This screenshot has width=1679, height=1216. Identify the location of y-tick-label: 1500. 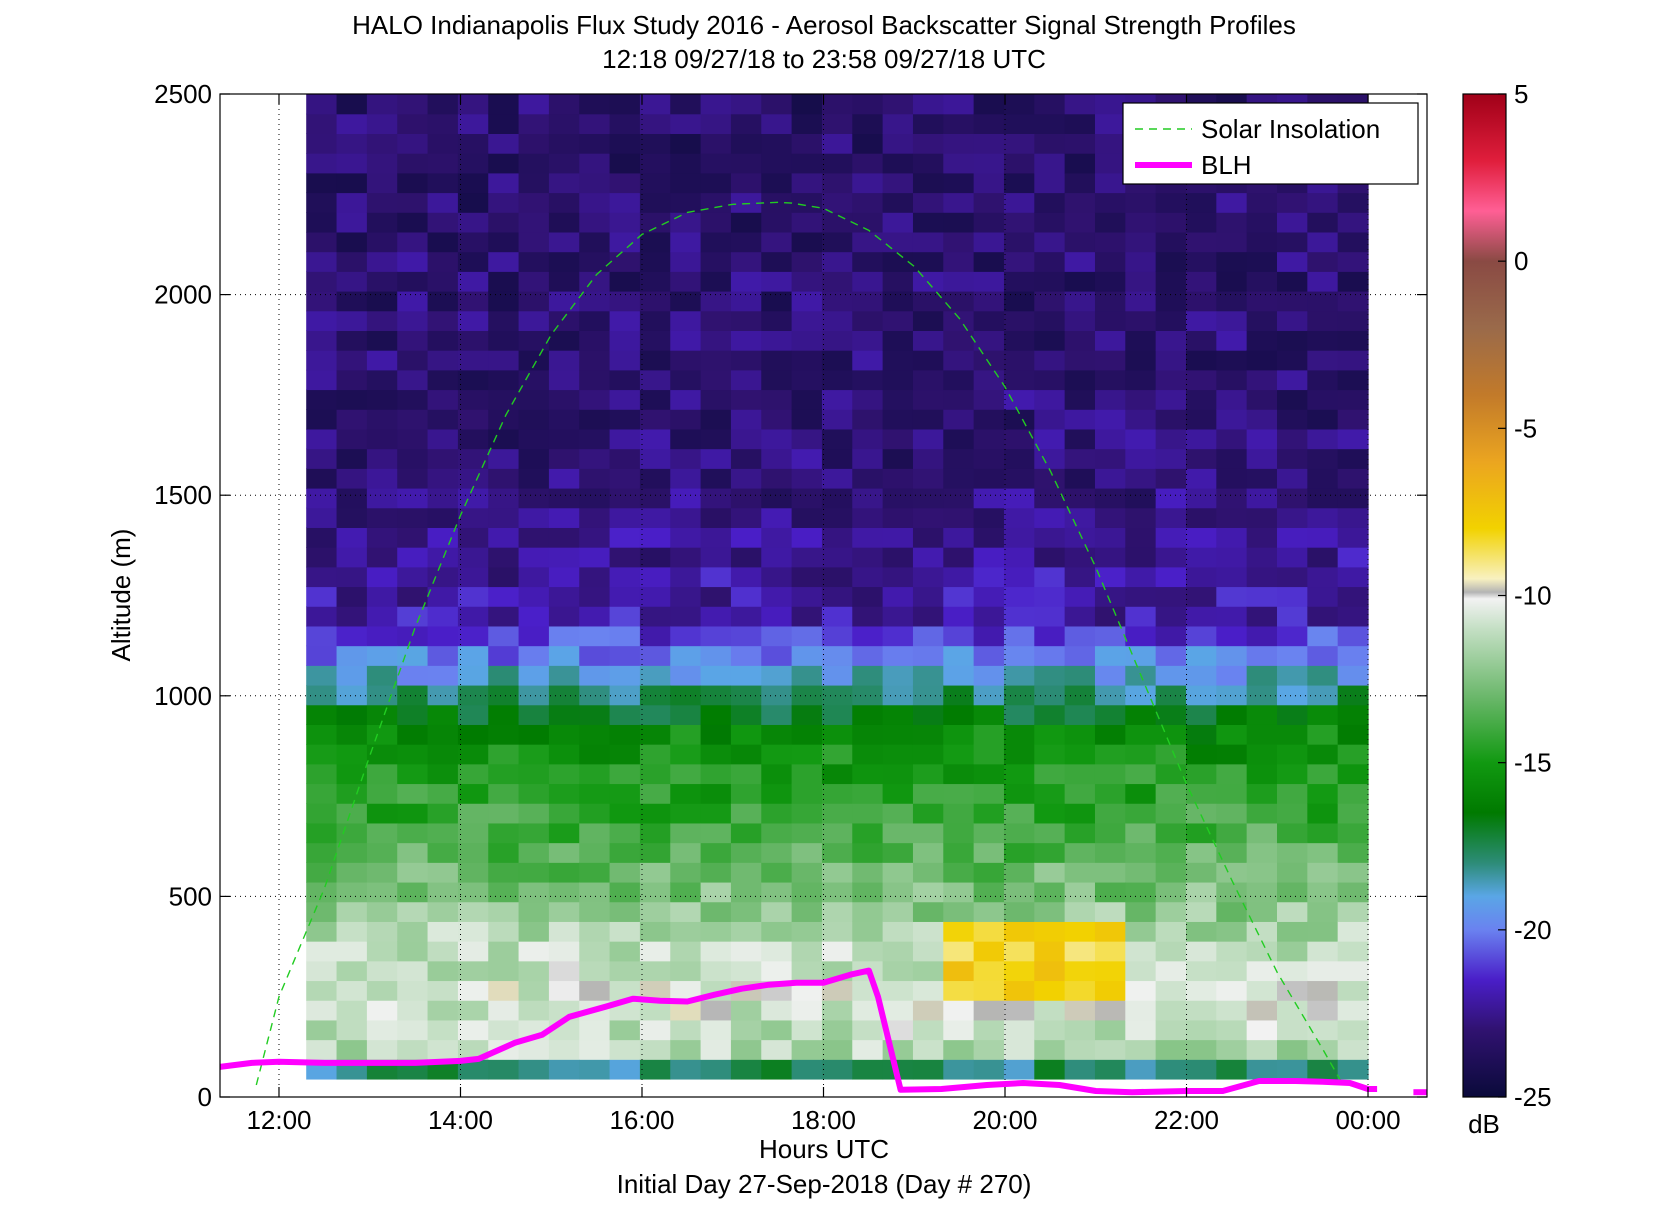
(183, 495).